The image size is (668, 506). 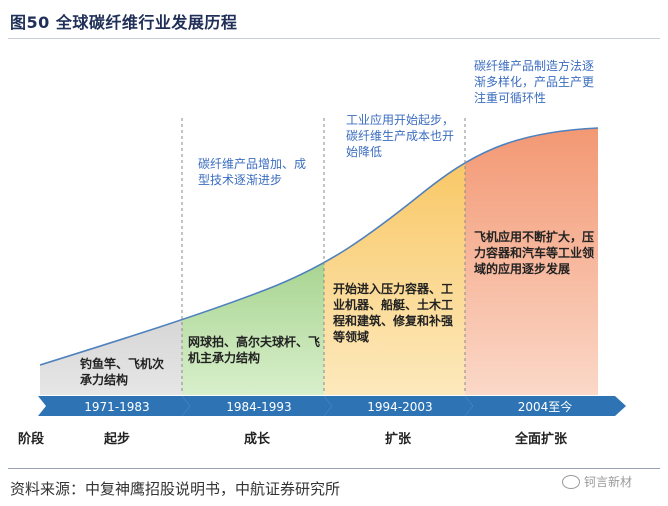 I want to click on period-label-1: 1971-1983, so click(x=116, y=407).